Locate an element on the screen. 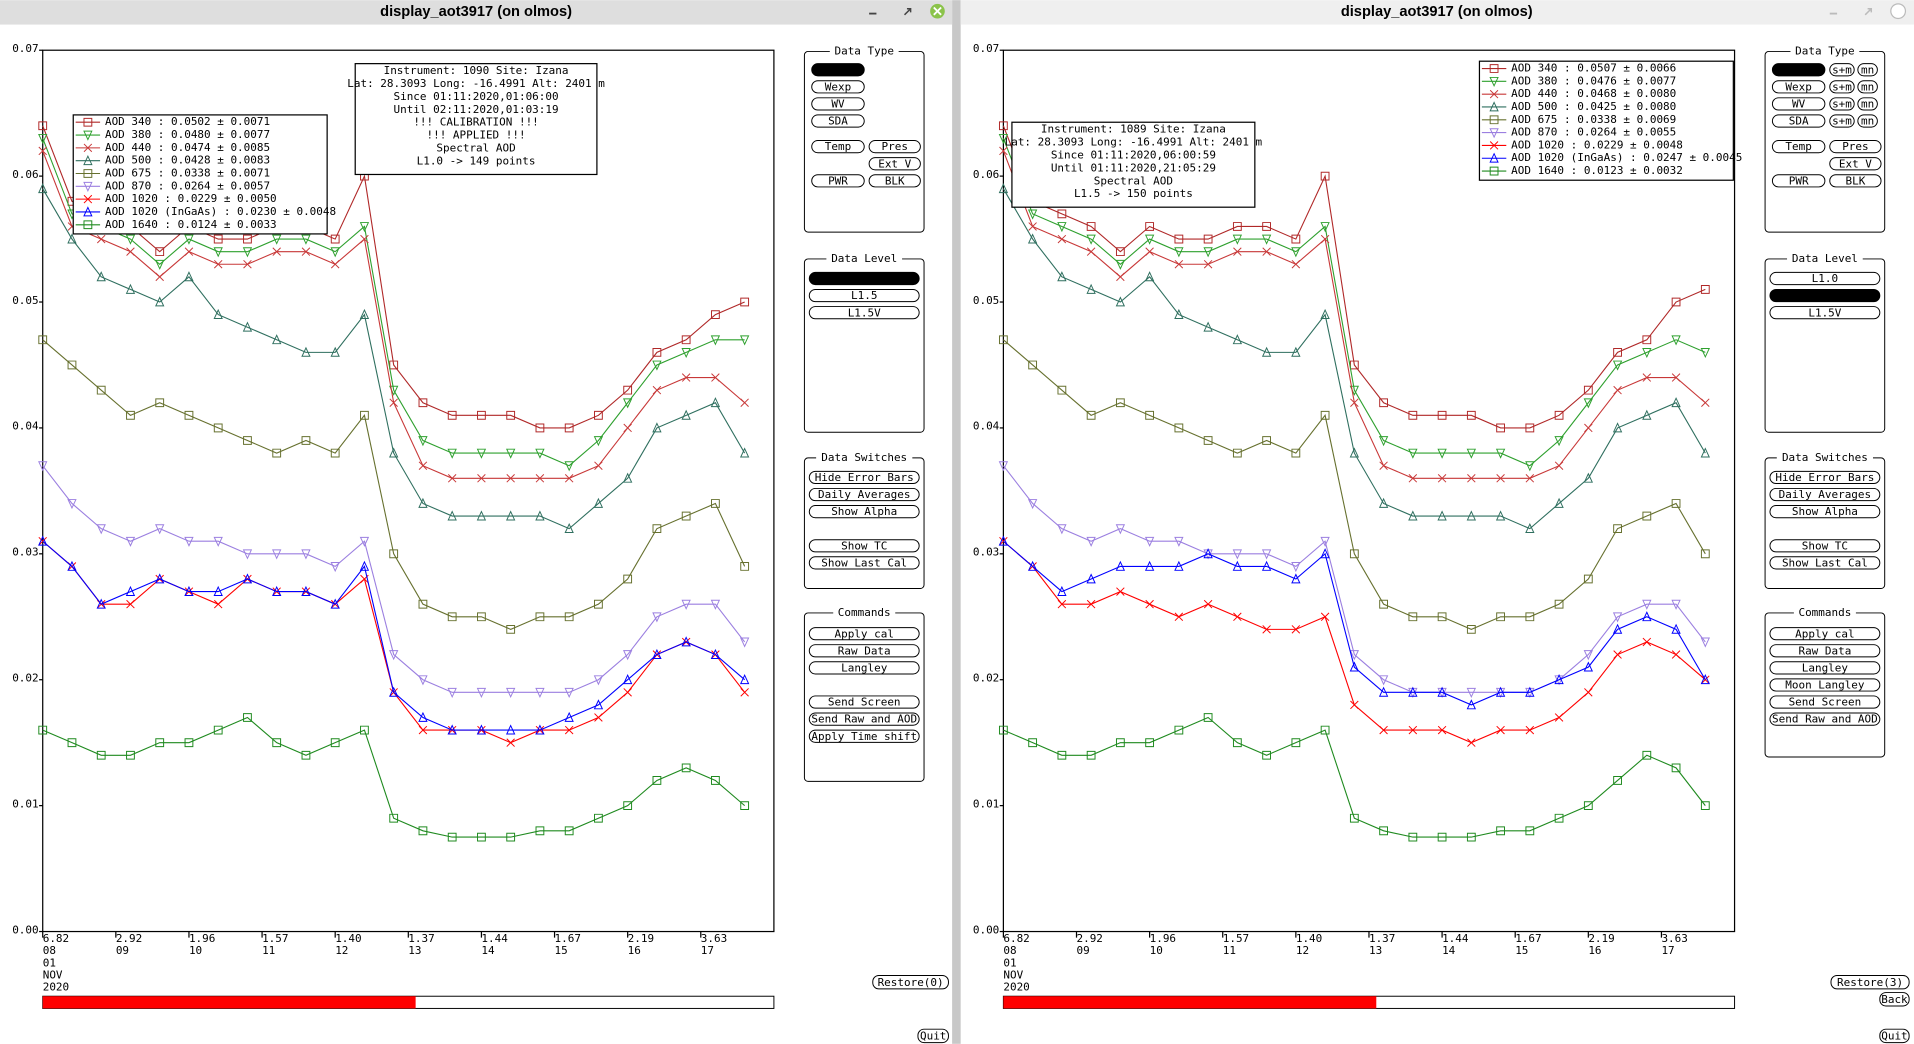 The height and width of the screenshot is (1044, 1914). button-label: Send Raw and AOD is located at coordinates (1825, 719).